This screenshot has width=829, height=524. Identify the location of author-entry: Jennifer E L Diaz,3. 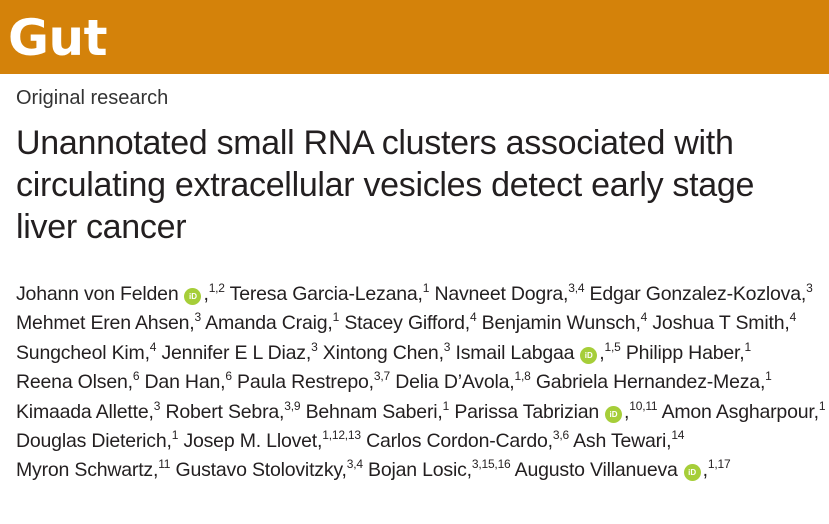
(239, 351).